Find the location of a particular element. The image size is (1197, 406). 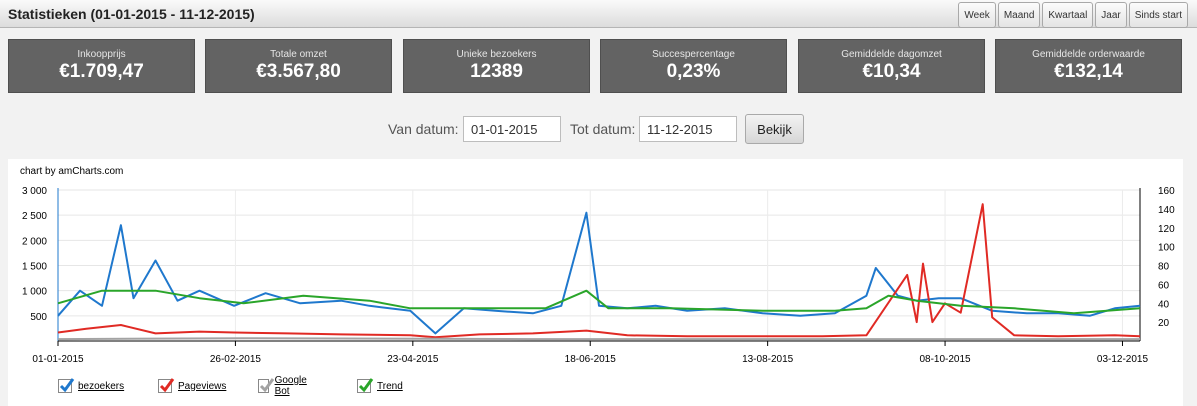

stat-card-avg-order-value: Gemiddelde orderwaarde €132,14 is located at coordinates (1088, 66).